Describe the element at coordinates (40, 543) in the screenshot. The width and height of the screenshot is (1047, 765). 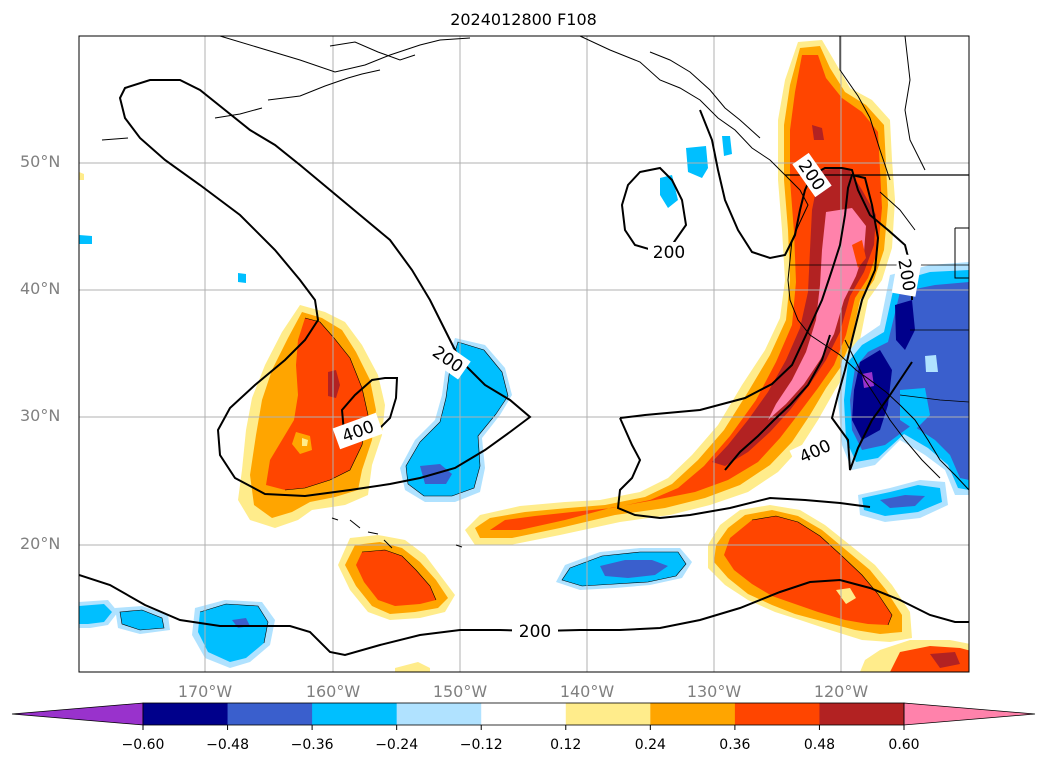
I see `lat-label-20n: 20°N` at that location.